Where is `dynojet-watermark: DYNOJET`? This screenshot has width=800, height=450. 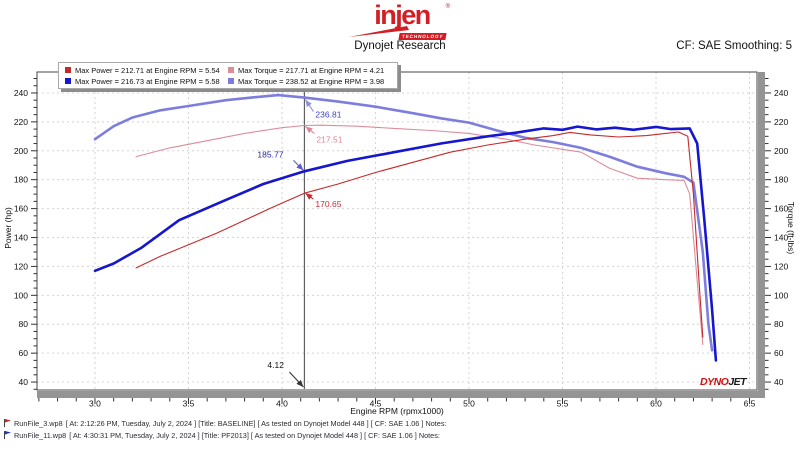
dynojet-watermark: DYNOJET is located at coordinates (723, 382).